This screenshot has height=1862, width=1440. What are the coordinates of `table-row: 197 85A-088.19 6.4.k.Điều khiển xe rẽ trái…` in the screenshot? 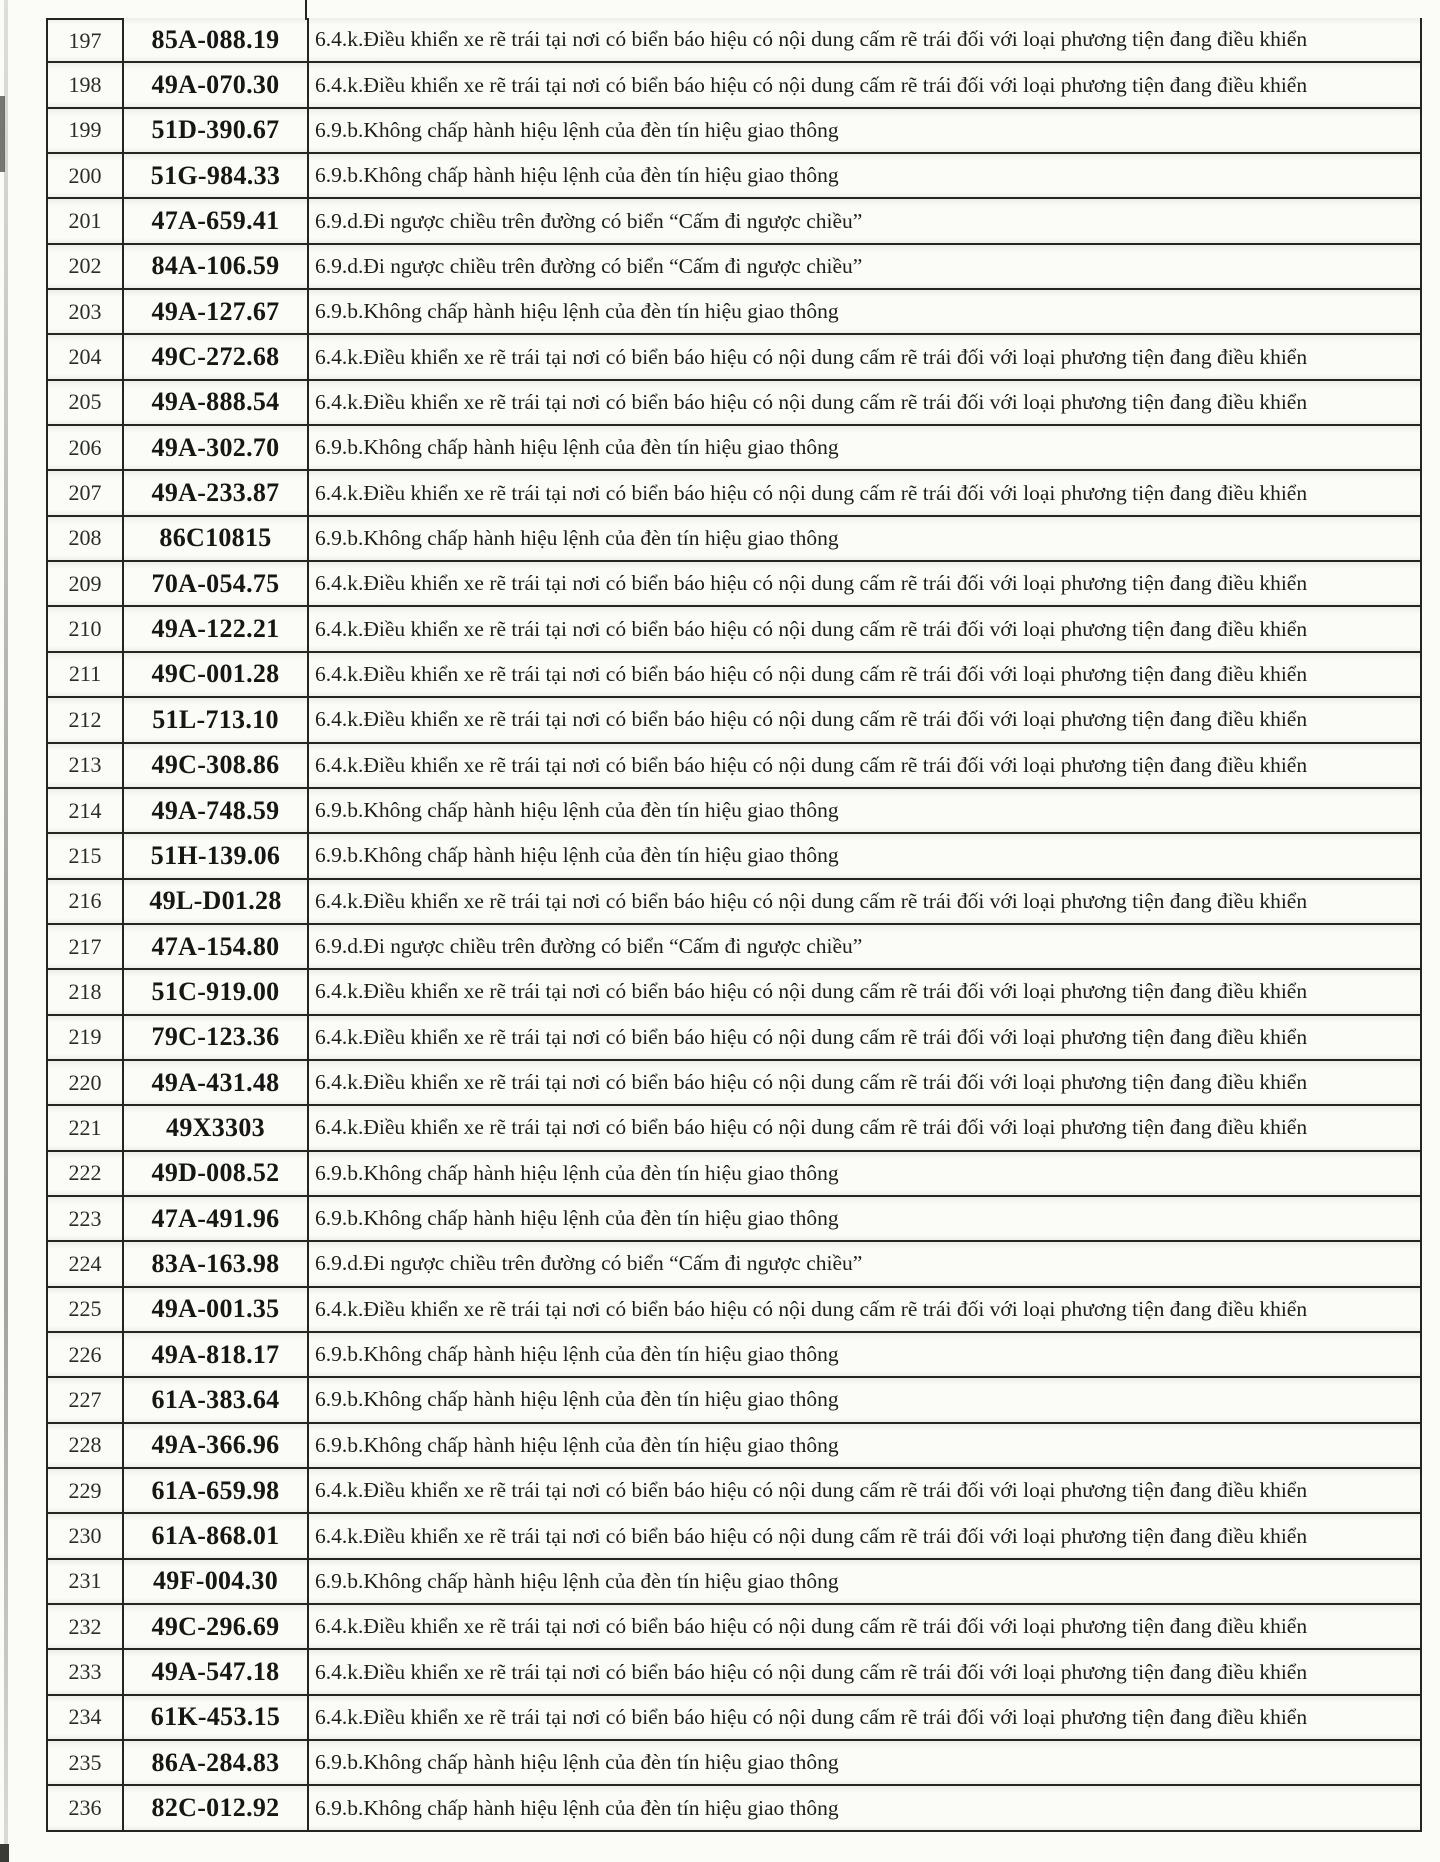 It's located at (734, 41).